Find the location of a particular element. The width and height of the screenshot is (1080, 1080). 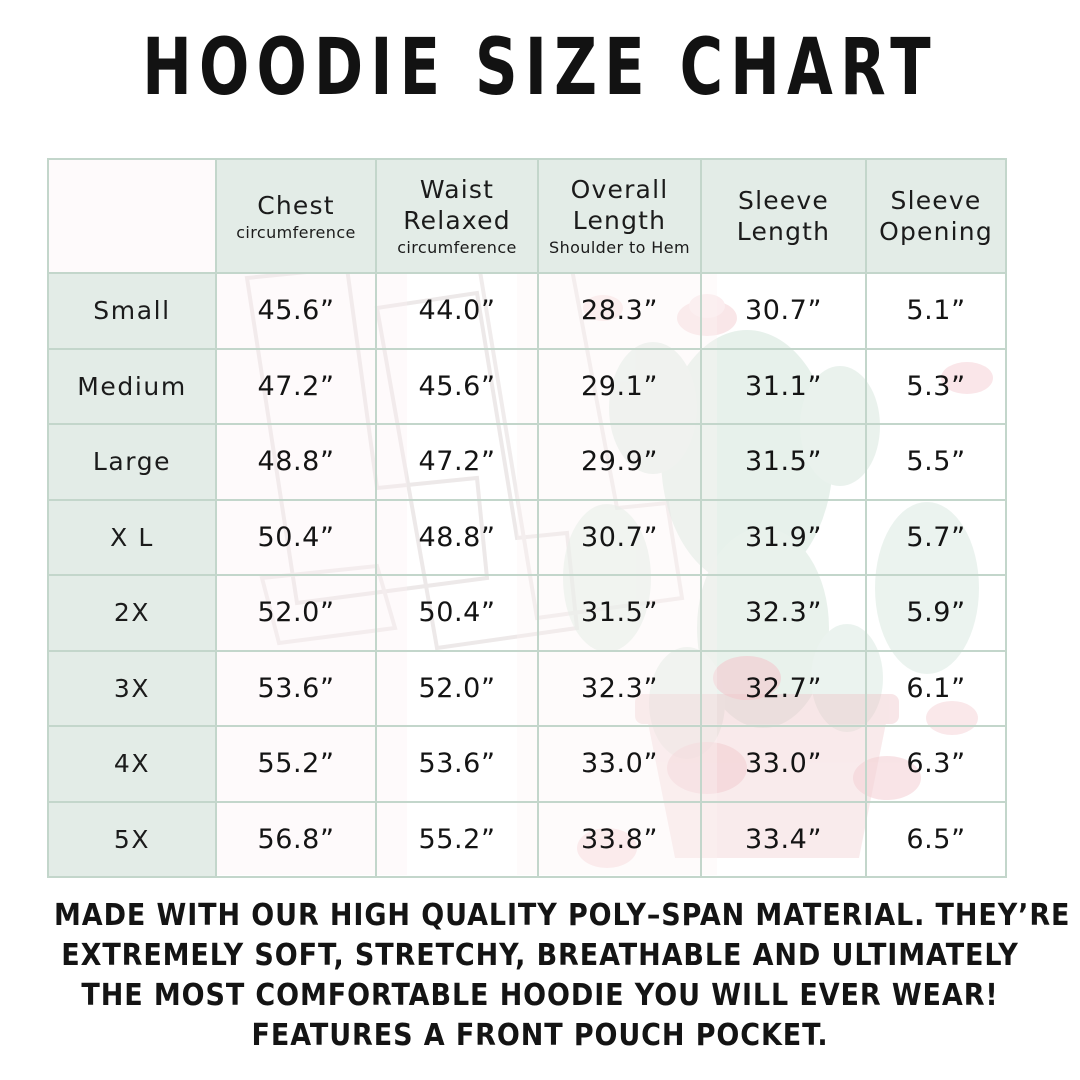

table-row: Medium 47.2” 45.6” 29.1” 31.1” 5.3” is located at coordinates (527, 386).